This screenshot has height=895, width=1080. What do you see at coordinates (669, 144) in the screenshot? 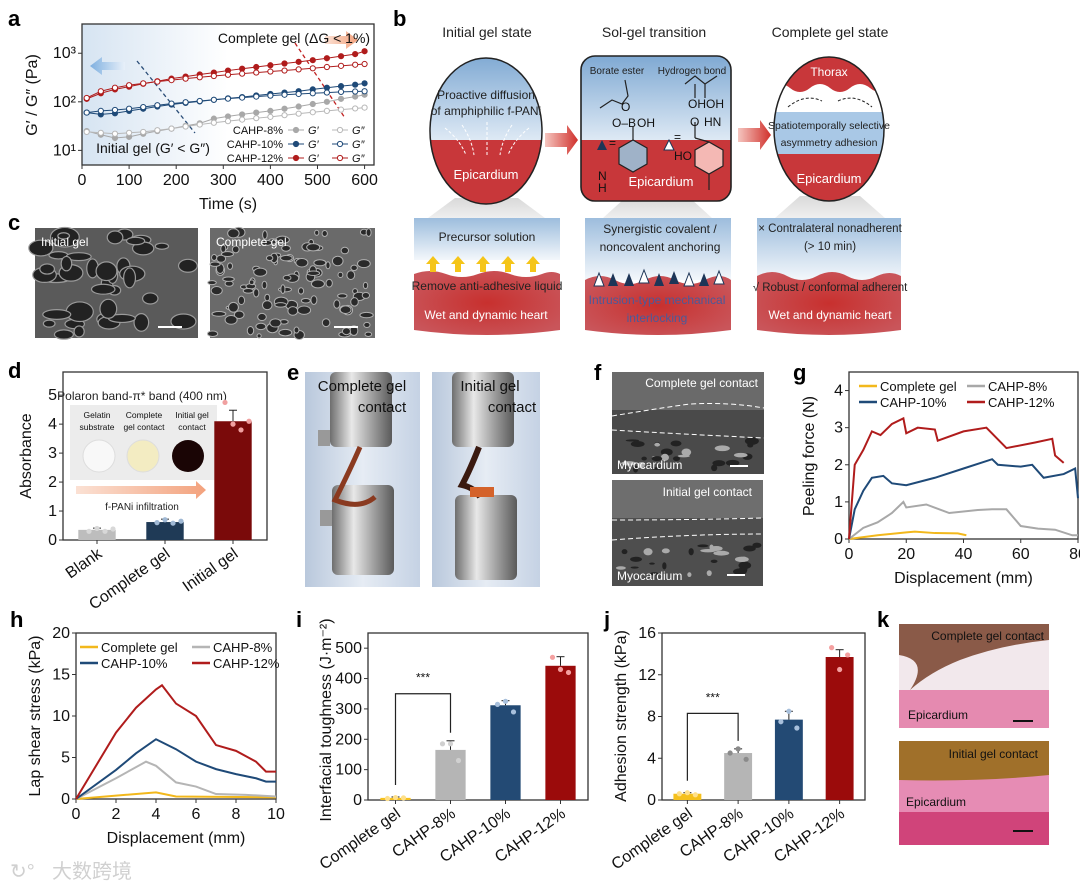
I see `triangle-icon` at bounding box center [669, 144].